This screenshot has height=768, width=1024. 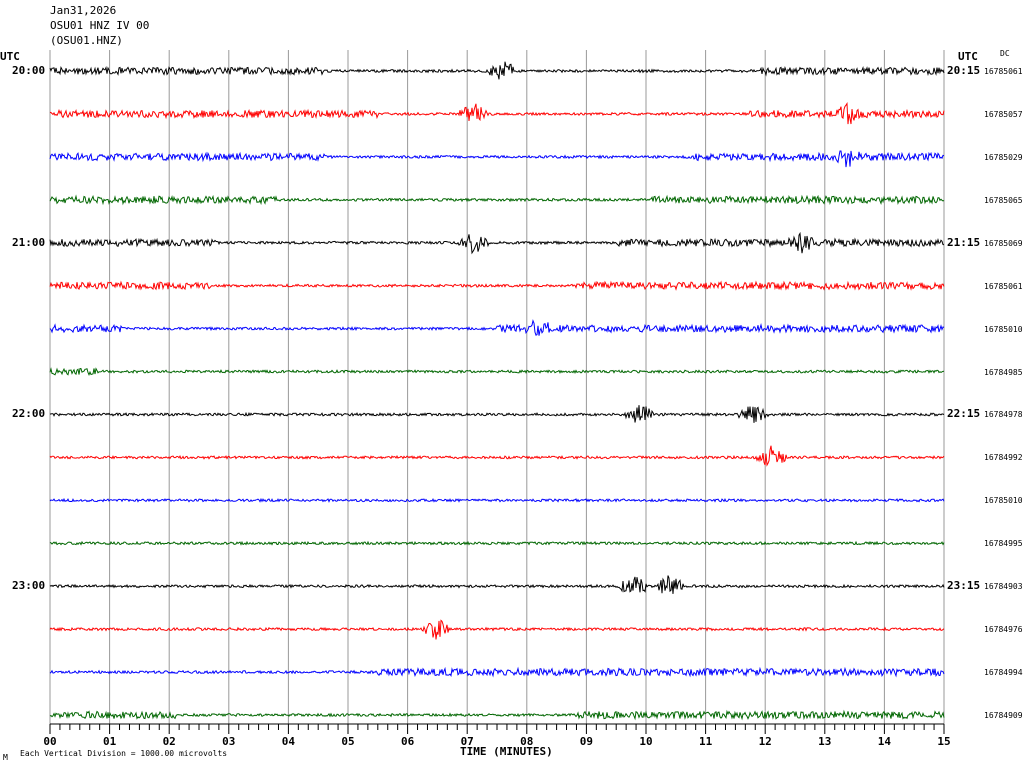 I want to click on right-time-label: 21:15, so click(x=964, y=242).